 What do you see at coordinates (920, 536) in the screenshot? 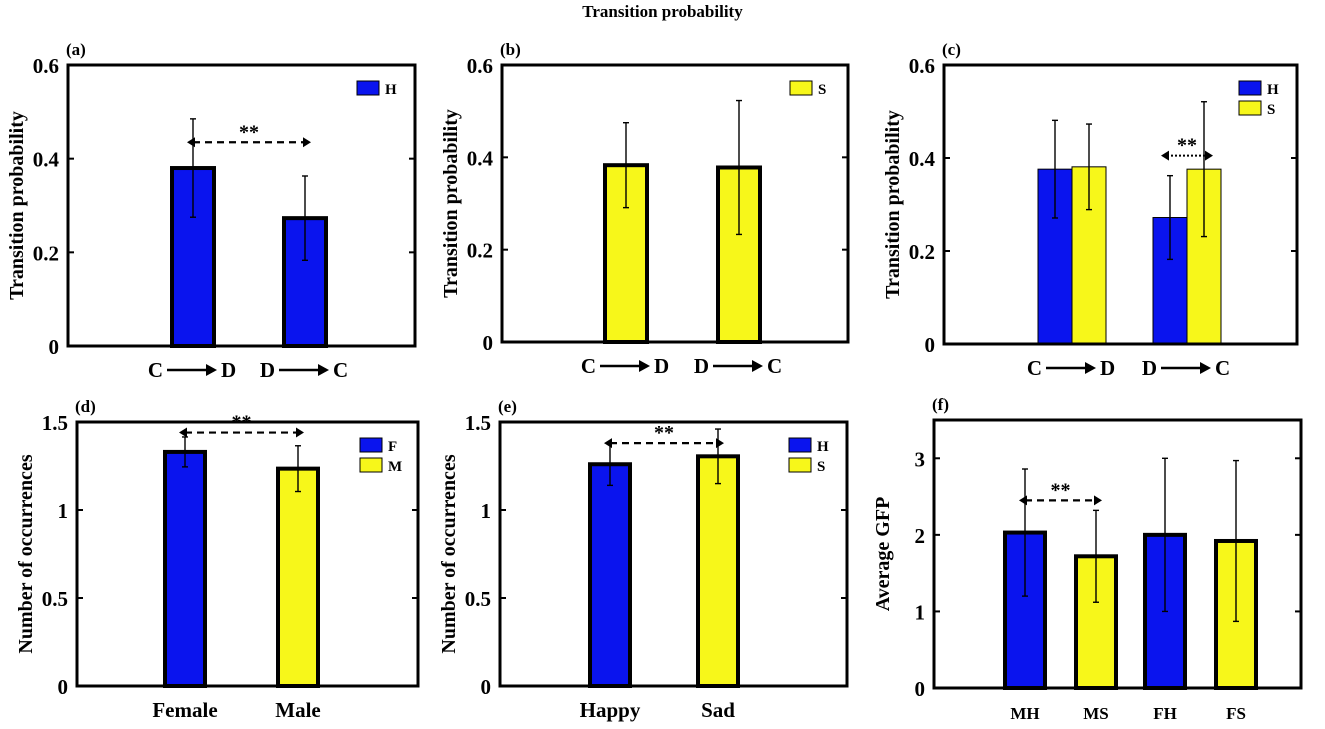
I see `y-tick-label: 2` at bounding box center [920, 536].